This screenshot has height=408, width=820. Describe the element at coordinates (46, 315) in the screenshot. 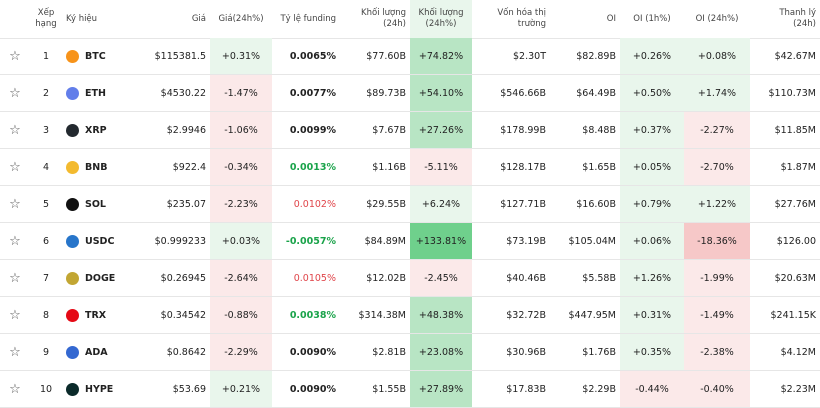

I see `rank: 8` at that location.